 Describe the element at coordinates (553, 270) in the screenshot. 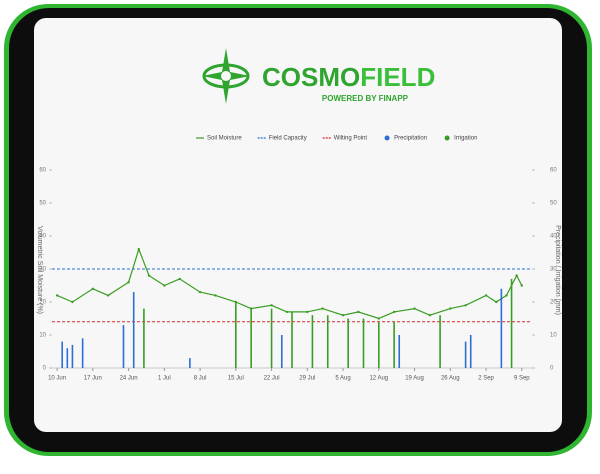

I see `y2-tick-label: 30` at that location.